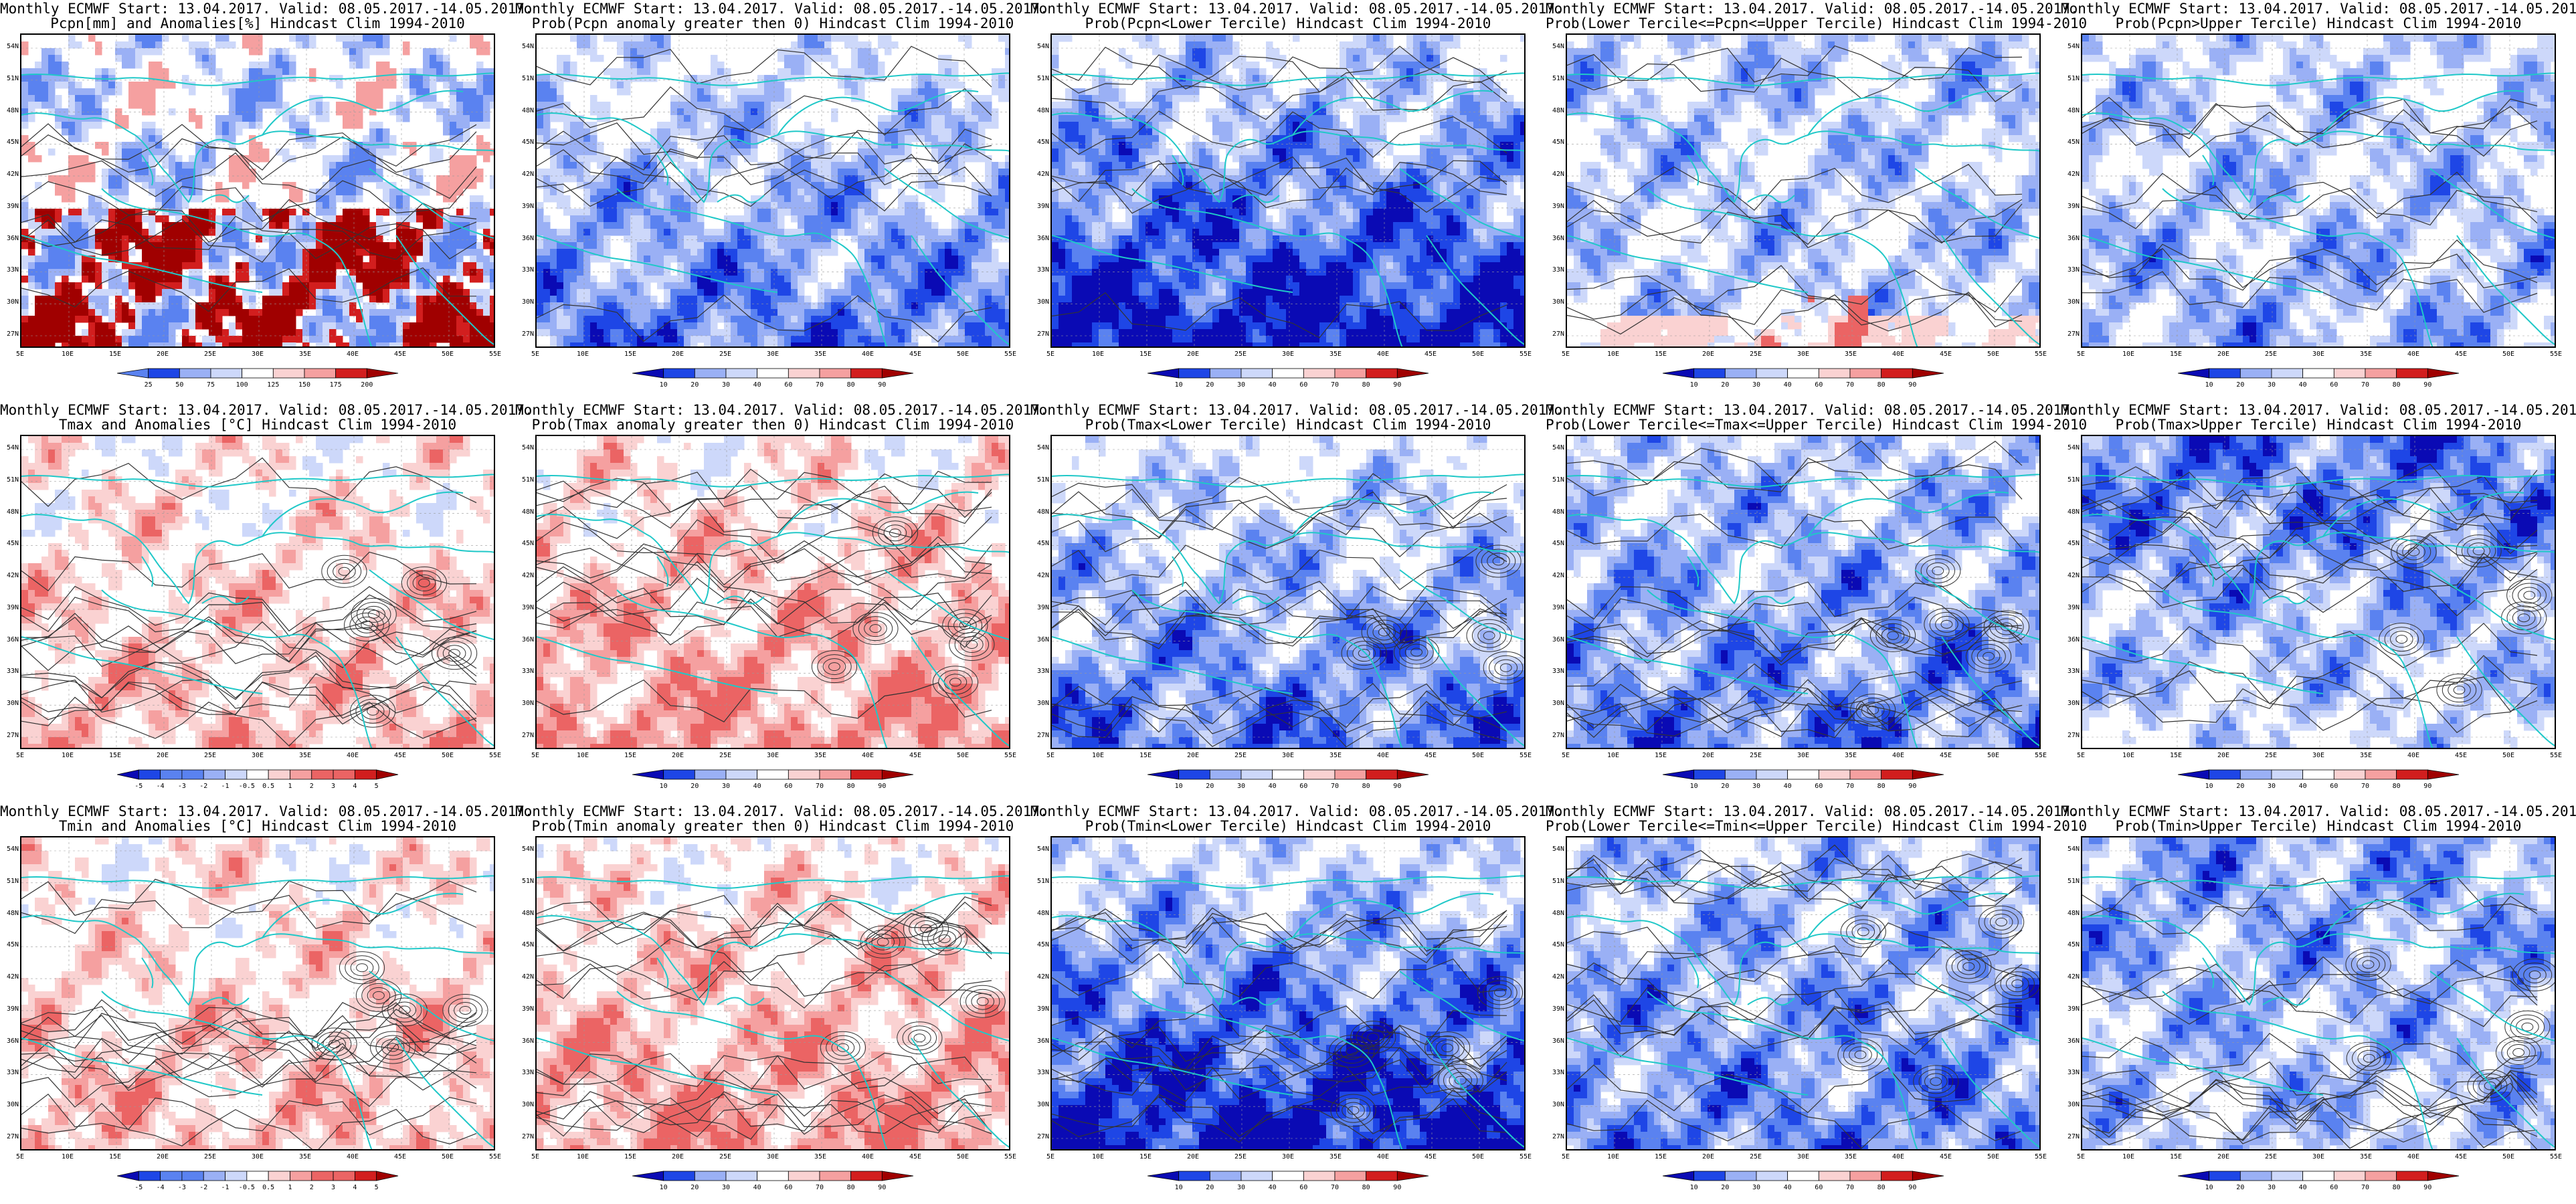  What do you see at coordinates (1288, 190) in the screenshot?
I see `map-svg` at bounding box center [1288, 190].